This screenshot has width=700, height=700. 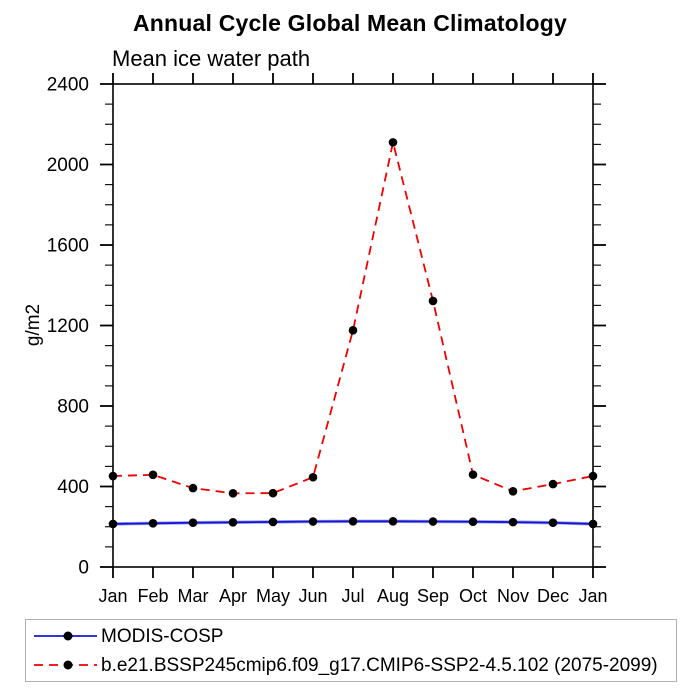 What do you see at coordinates (233, 596) in the screenshot?
I see `x-month-label: Apr` at bounding box center [233, 596].